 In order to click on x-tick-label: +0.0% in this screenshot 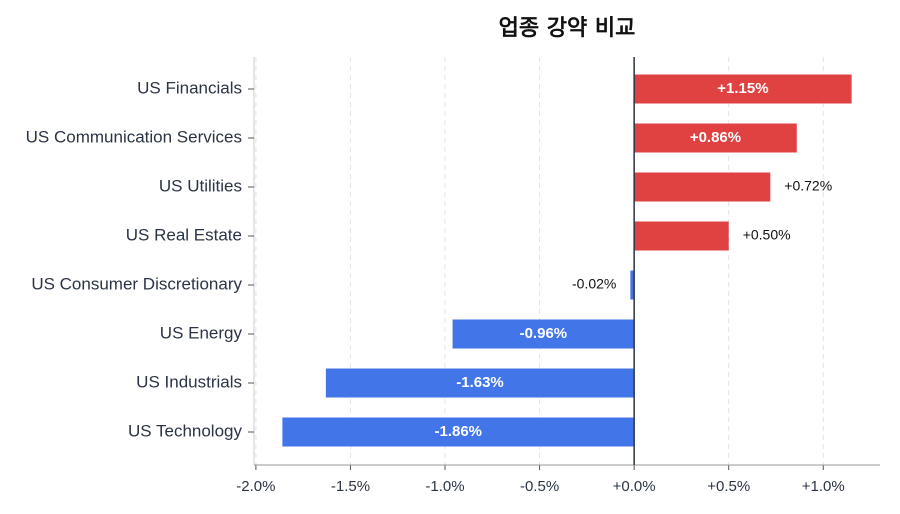, I will do `click(634, 486)`.